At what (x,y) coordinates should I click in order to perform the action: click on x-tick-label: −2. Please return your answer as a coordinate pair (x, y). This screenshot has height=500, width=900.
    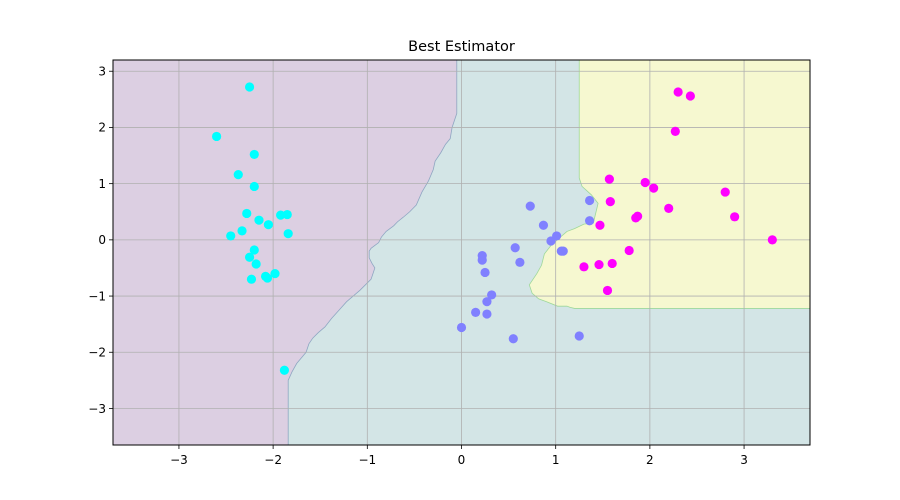
    Looking at the image, I should click on (273, 460).